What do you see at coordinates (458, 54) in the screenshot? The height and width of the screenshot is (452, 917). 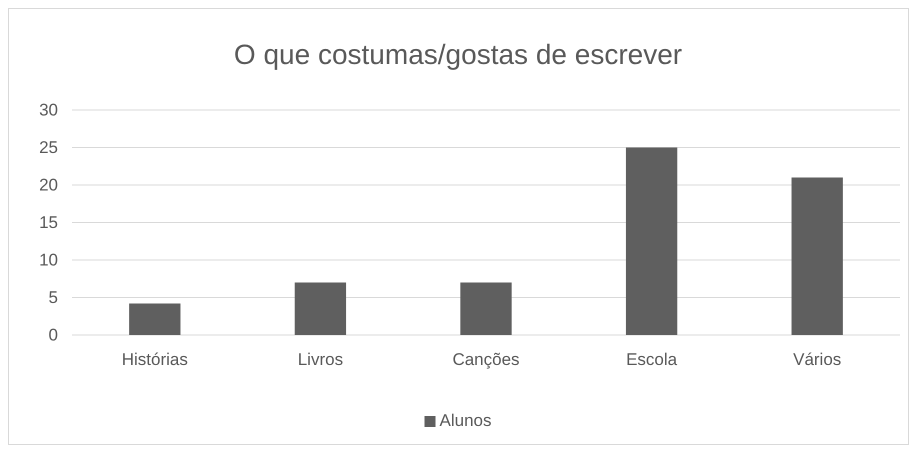 I see `chart-title: O que costumas/gostas de escrever` at bounding box center [458, 54].